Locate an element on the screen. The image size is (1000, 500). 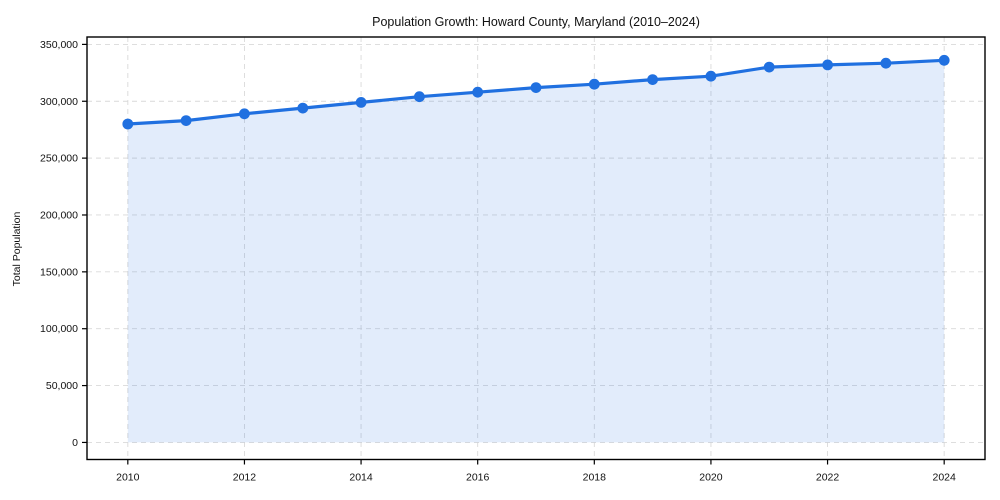
y-tick-label: 200,000 is located at coordinates (59, 215).